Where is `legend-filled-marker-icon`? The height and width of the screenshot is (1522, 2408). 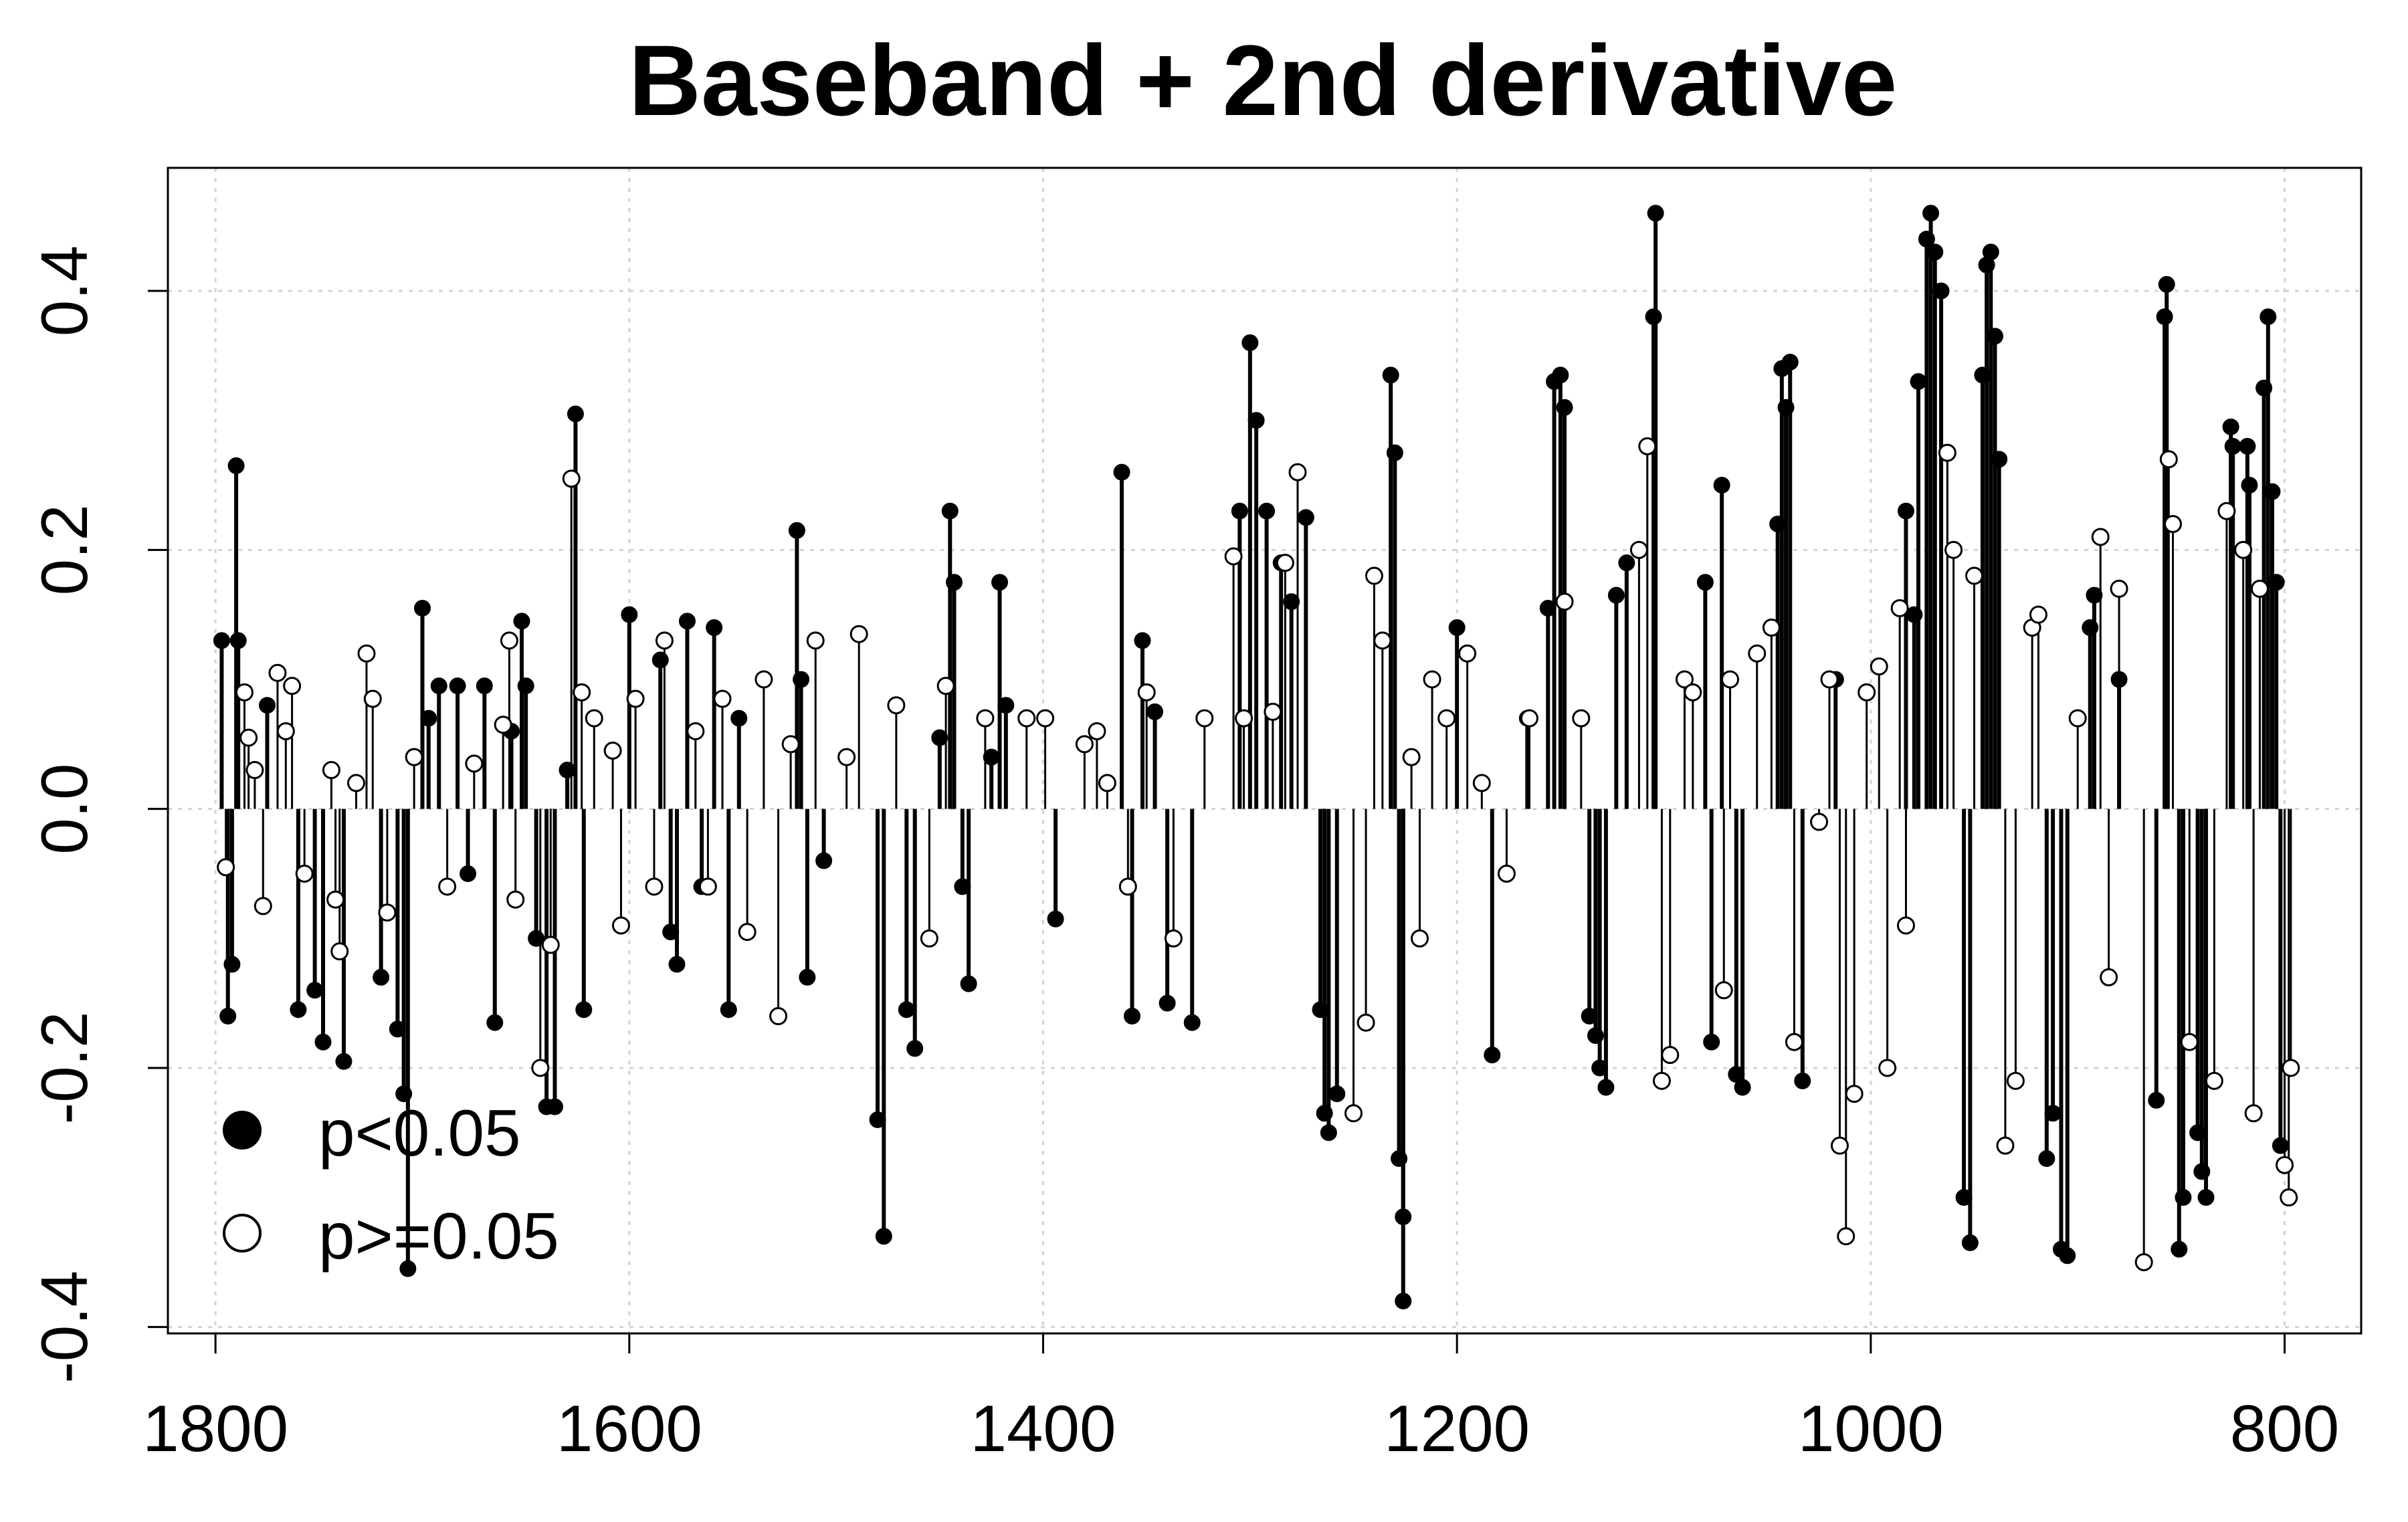
legend-filled-marker-icon is located at coordinates (242, 1130).